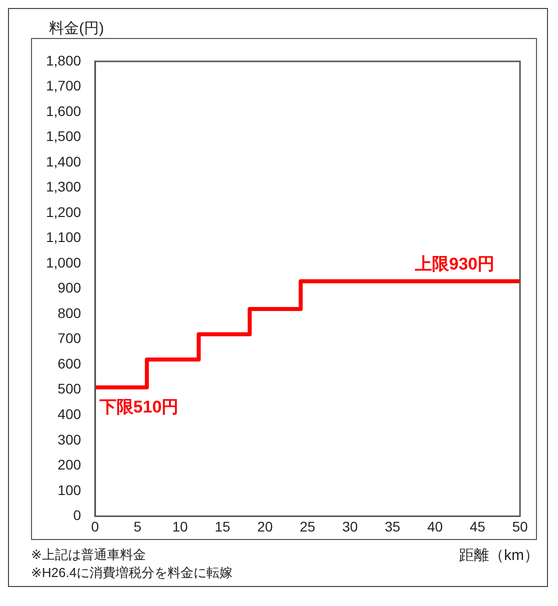 The height and width of the screenshot is (606, 558). I want to click on y-tick-label: 300, so click(70, 439).